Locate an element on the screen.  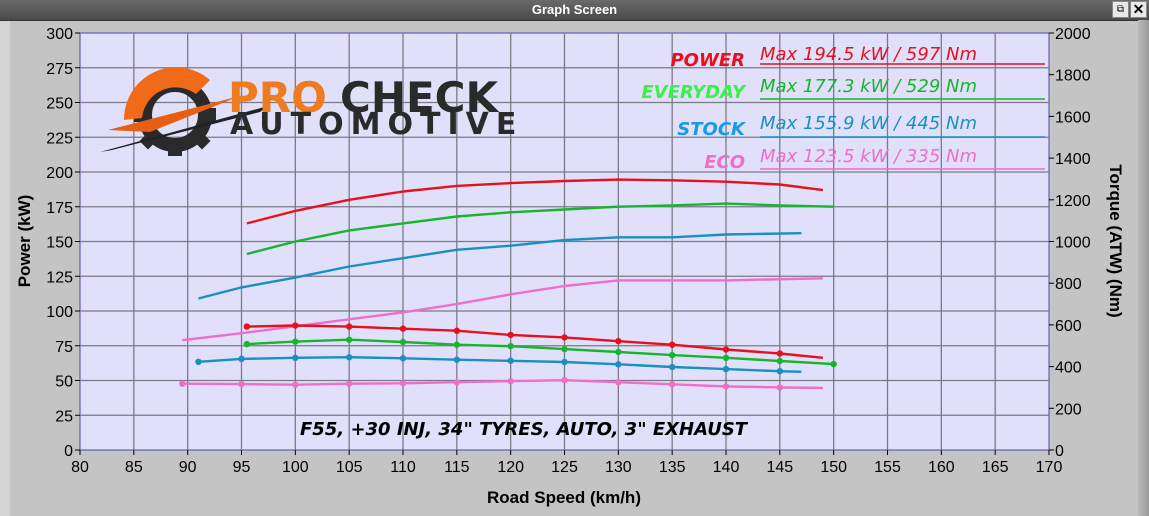
y-tick-label: 25 is located at coordinates (64, 416).